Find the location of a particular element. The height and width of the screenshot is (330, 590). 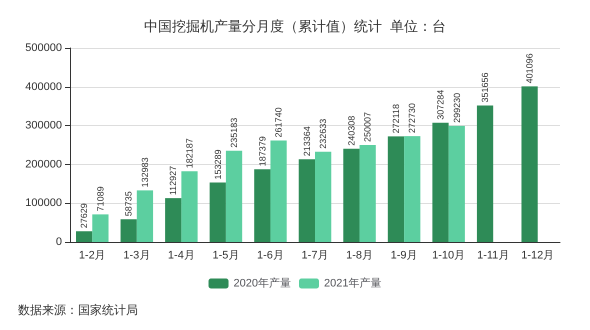

data-label: 272118 is located at coordinates (395, 119).